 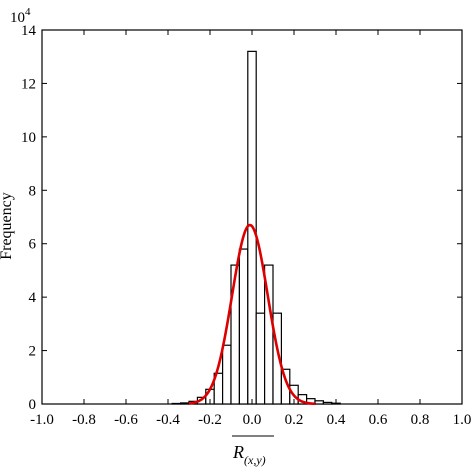 I want to click on y-tick-label: 0, so click(x=33, y=405).